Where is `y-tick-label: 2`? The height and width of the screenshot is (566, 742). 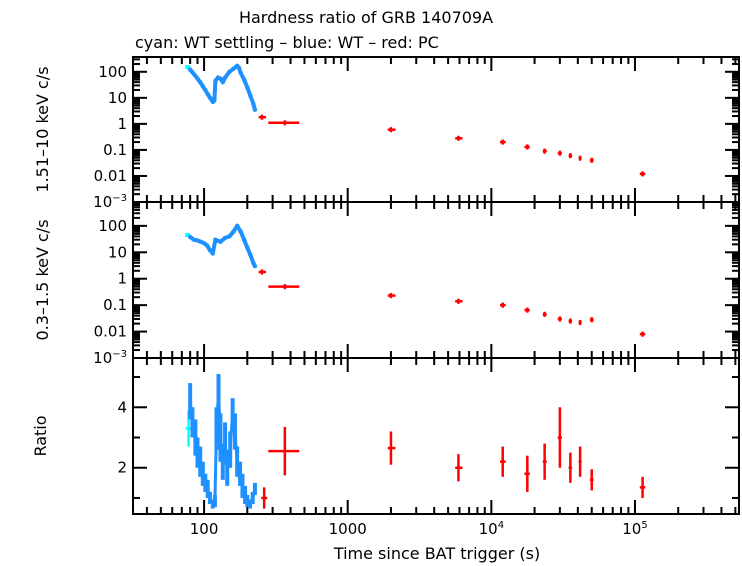 y-tick-label: 2 is located at coordinates (122, 468).